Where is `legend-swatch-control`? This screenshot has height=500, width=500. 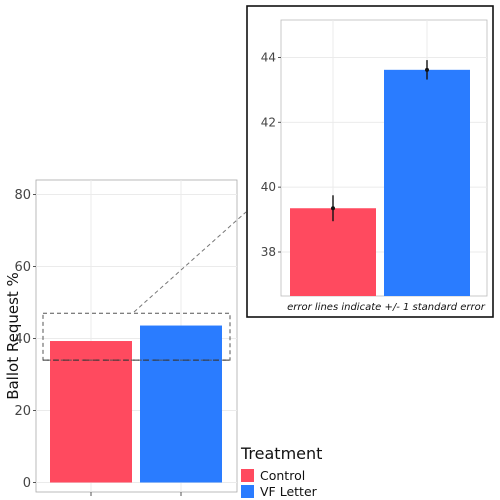 legend-swatch-control is located at coordinates (247, 475).